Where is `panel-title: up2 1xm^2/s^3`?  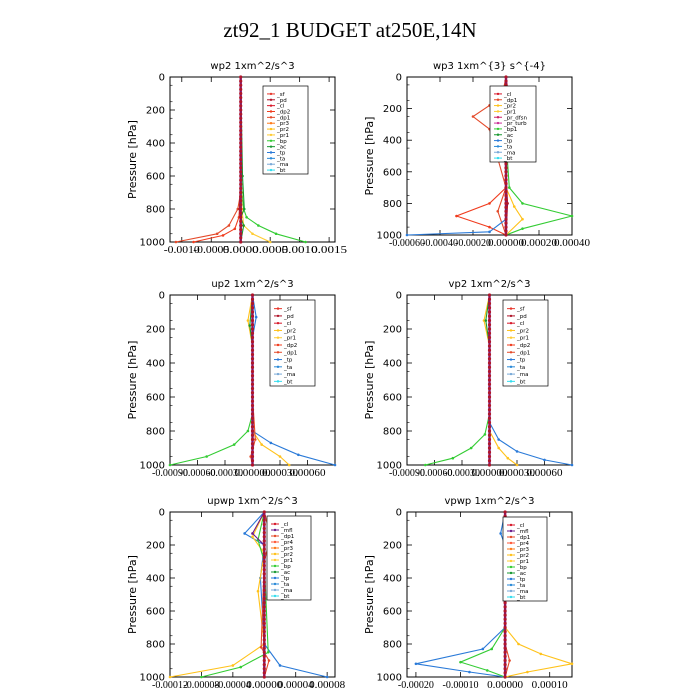
panel-title: up2 1xm^2/s^3 is located at coordinates (252, 284).